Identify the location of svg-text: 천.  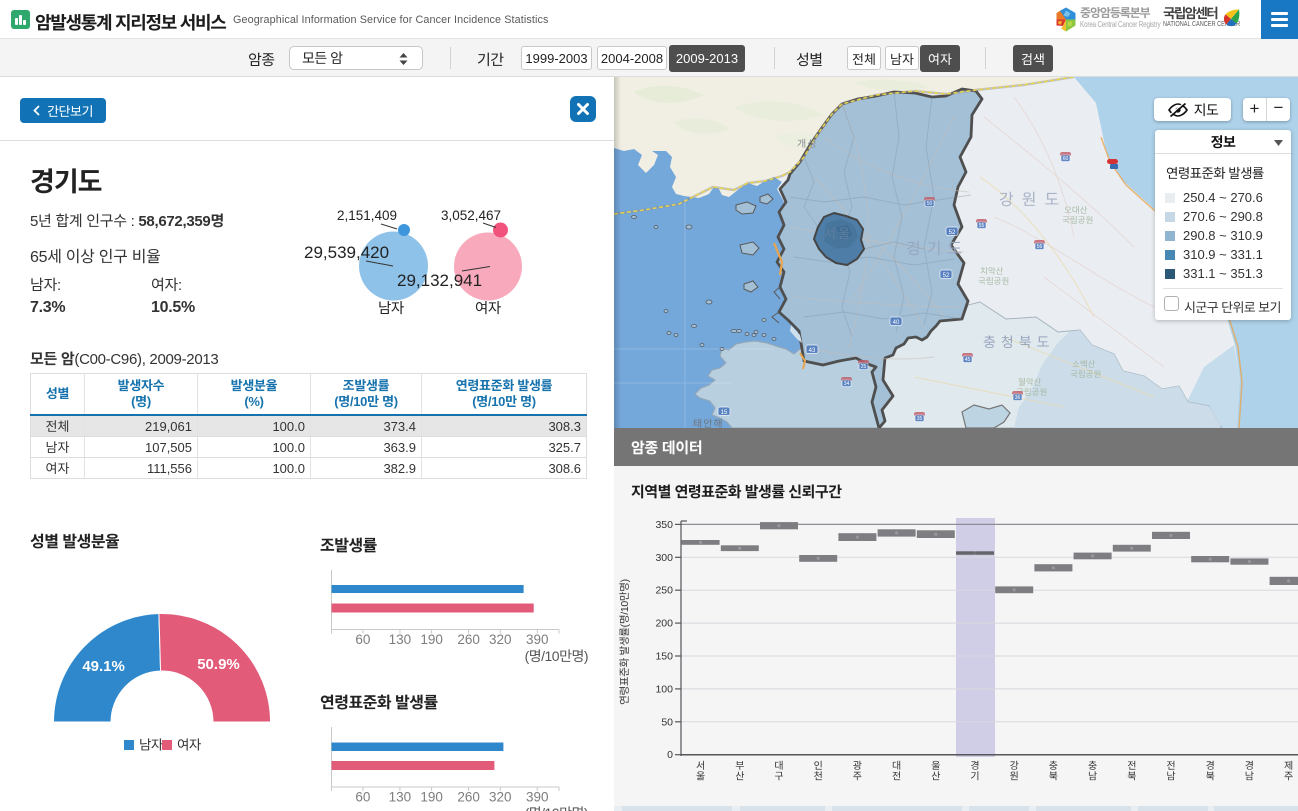
(818, 777).